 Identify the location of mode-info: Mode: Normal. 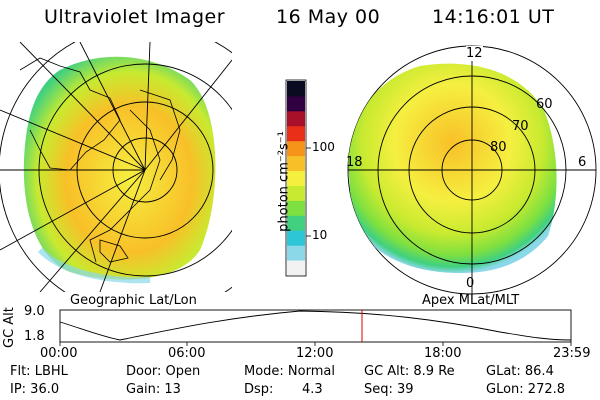
(289, 371).